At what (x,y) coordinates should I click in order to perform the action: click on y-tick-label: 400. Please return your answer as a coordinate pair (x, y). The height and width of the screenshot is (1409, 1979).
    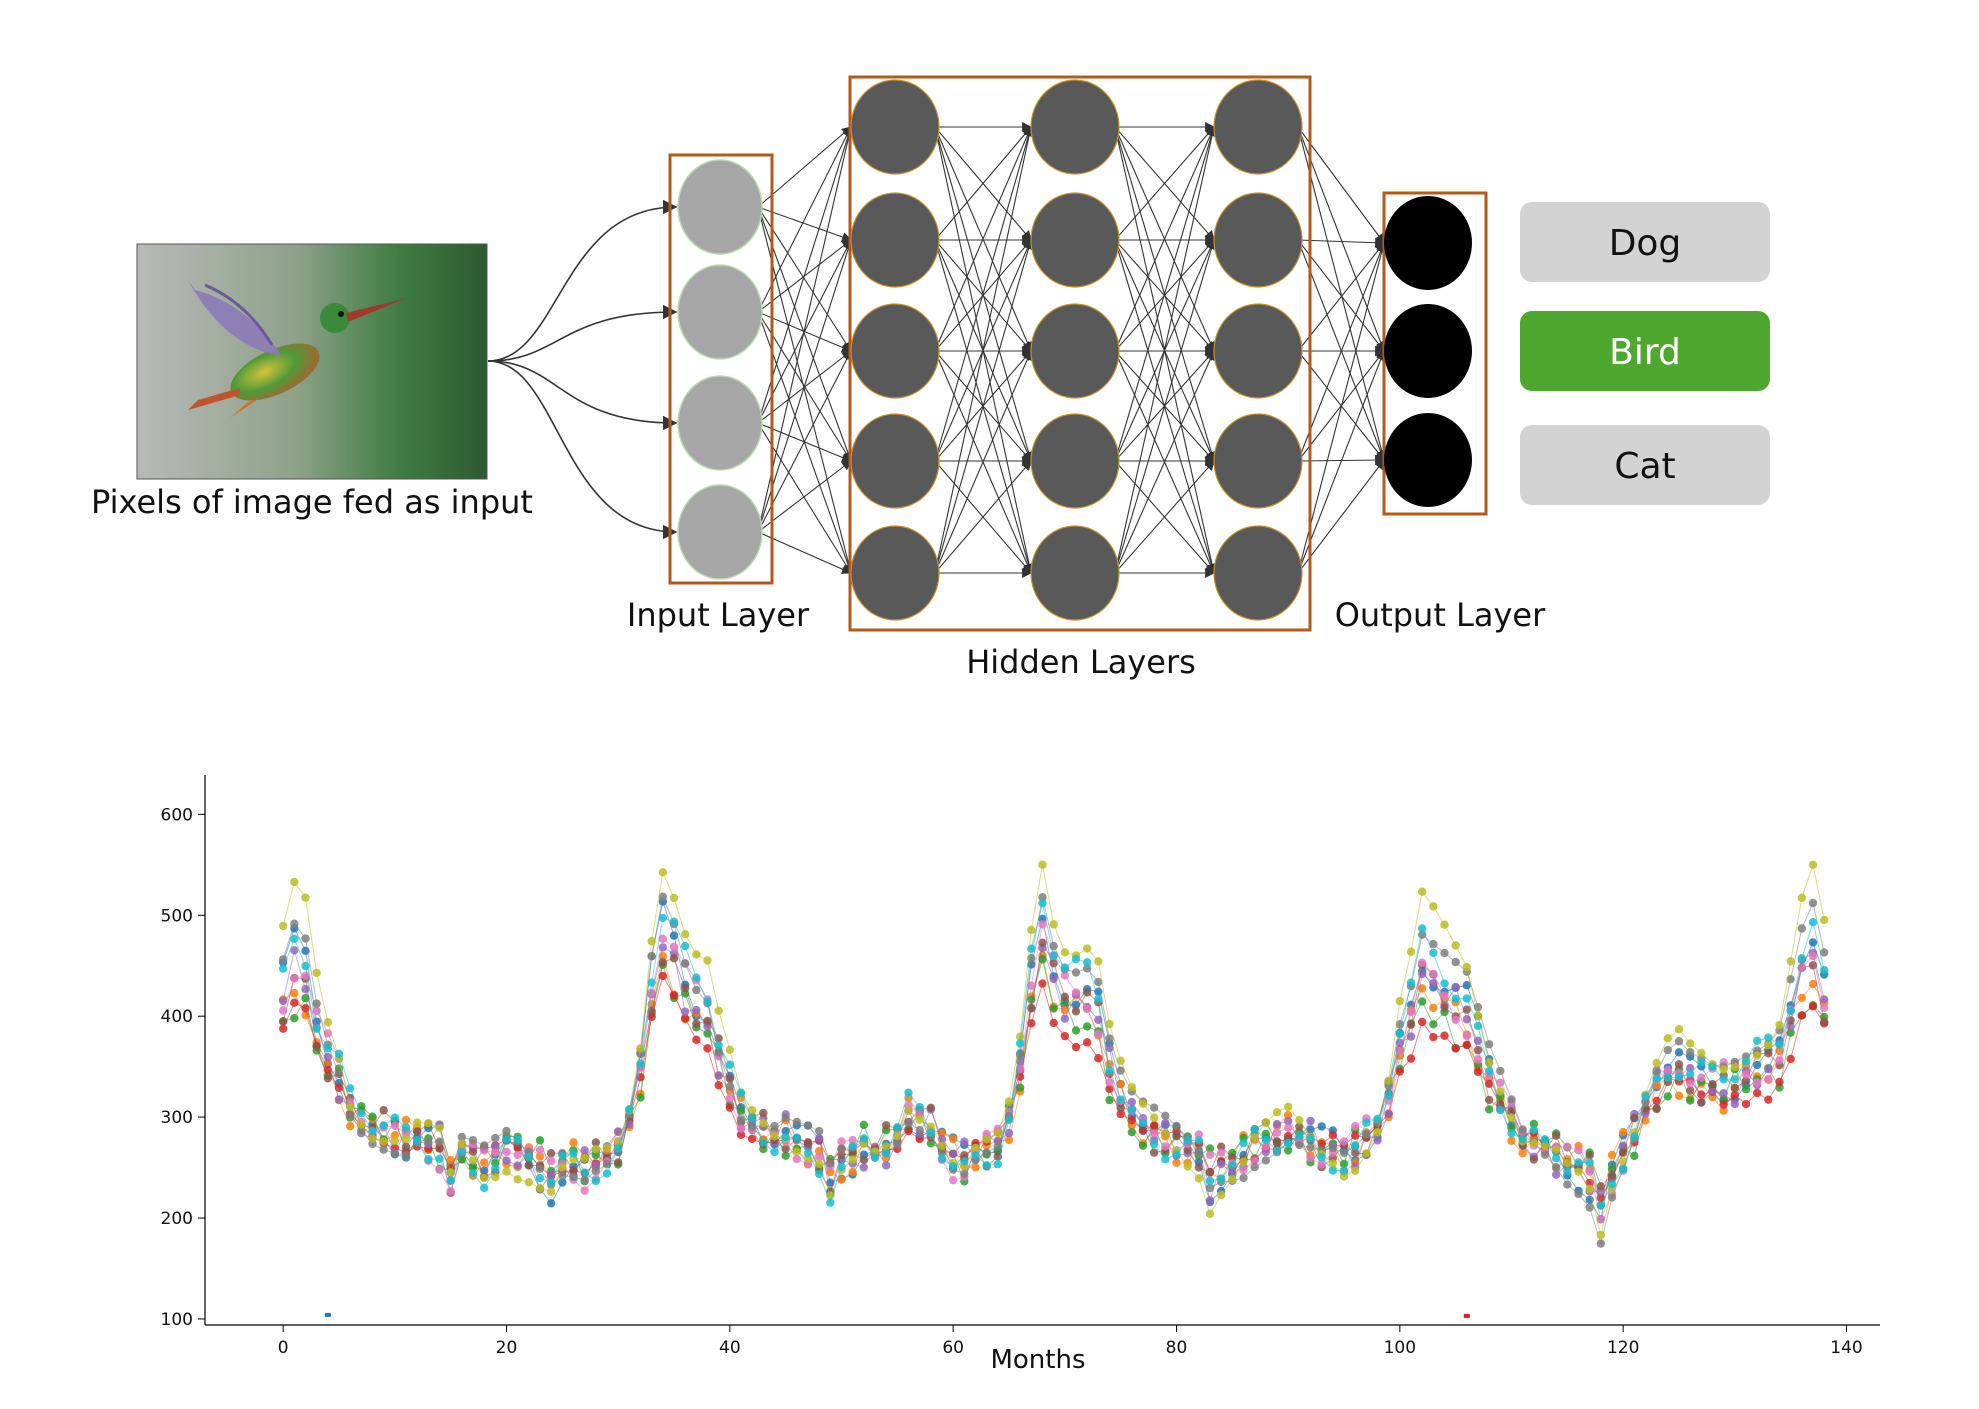
    Looking at the image, I should click on (177, 1017).